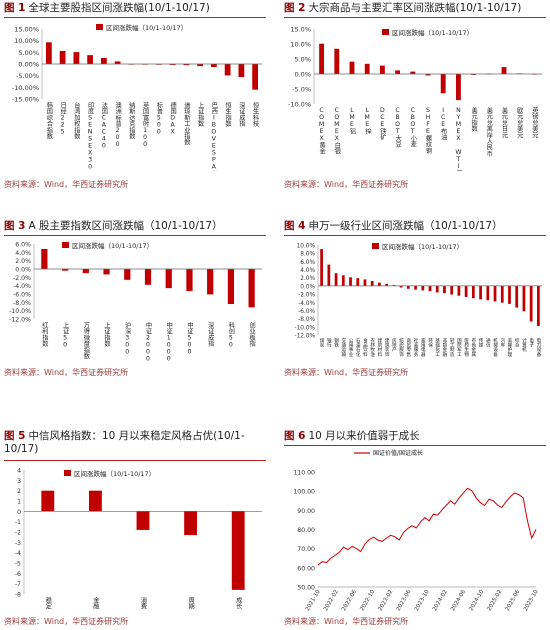  What do you see at coordinates (307, 263) in the screenshot?
I see `y-tick-label: 6.0%` at bounding box center [307, 263].